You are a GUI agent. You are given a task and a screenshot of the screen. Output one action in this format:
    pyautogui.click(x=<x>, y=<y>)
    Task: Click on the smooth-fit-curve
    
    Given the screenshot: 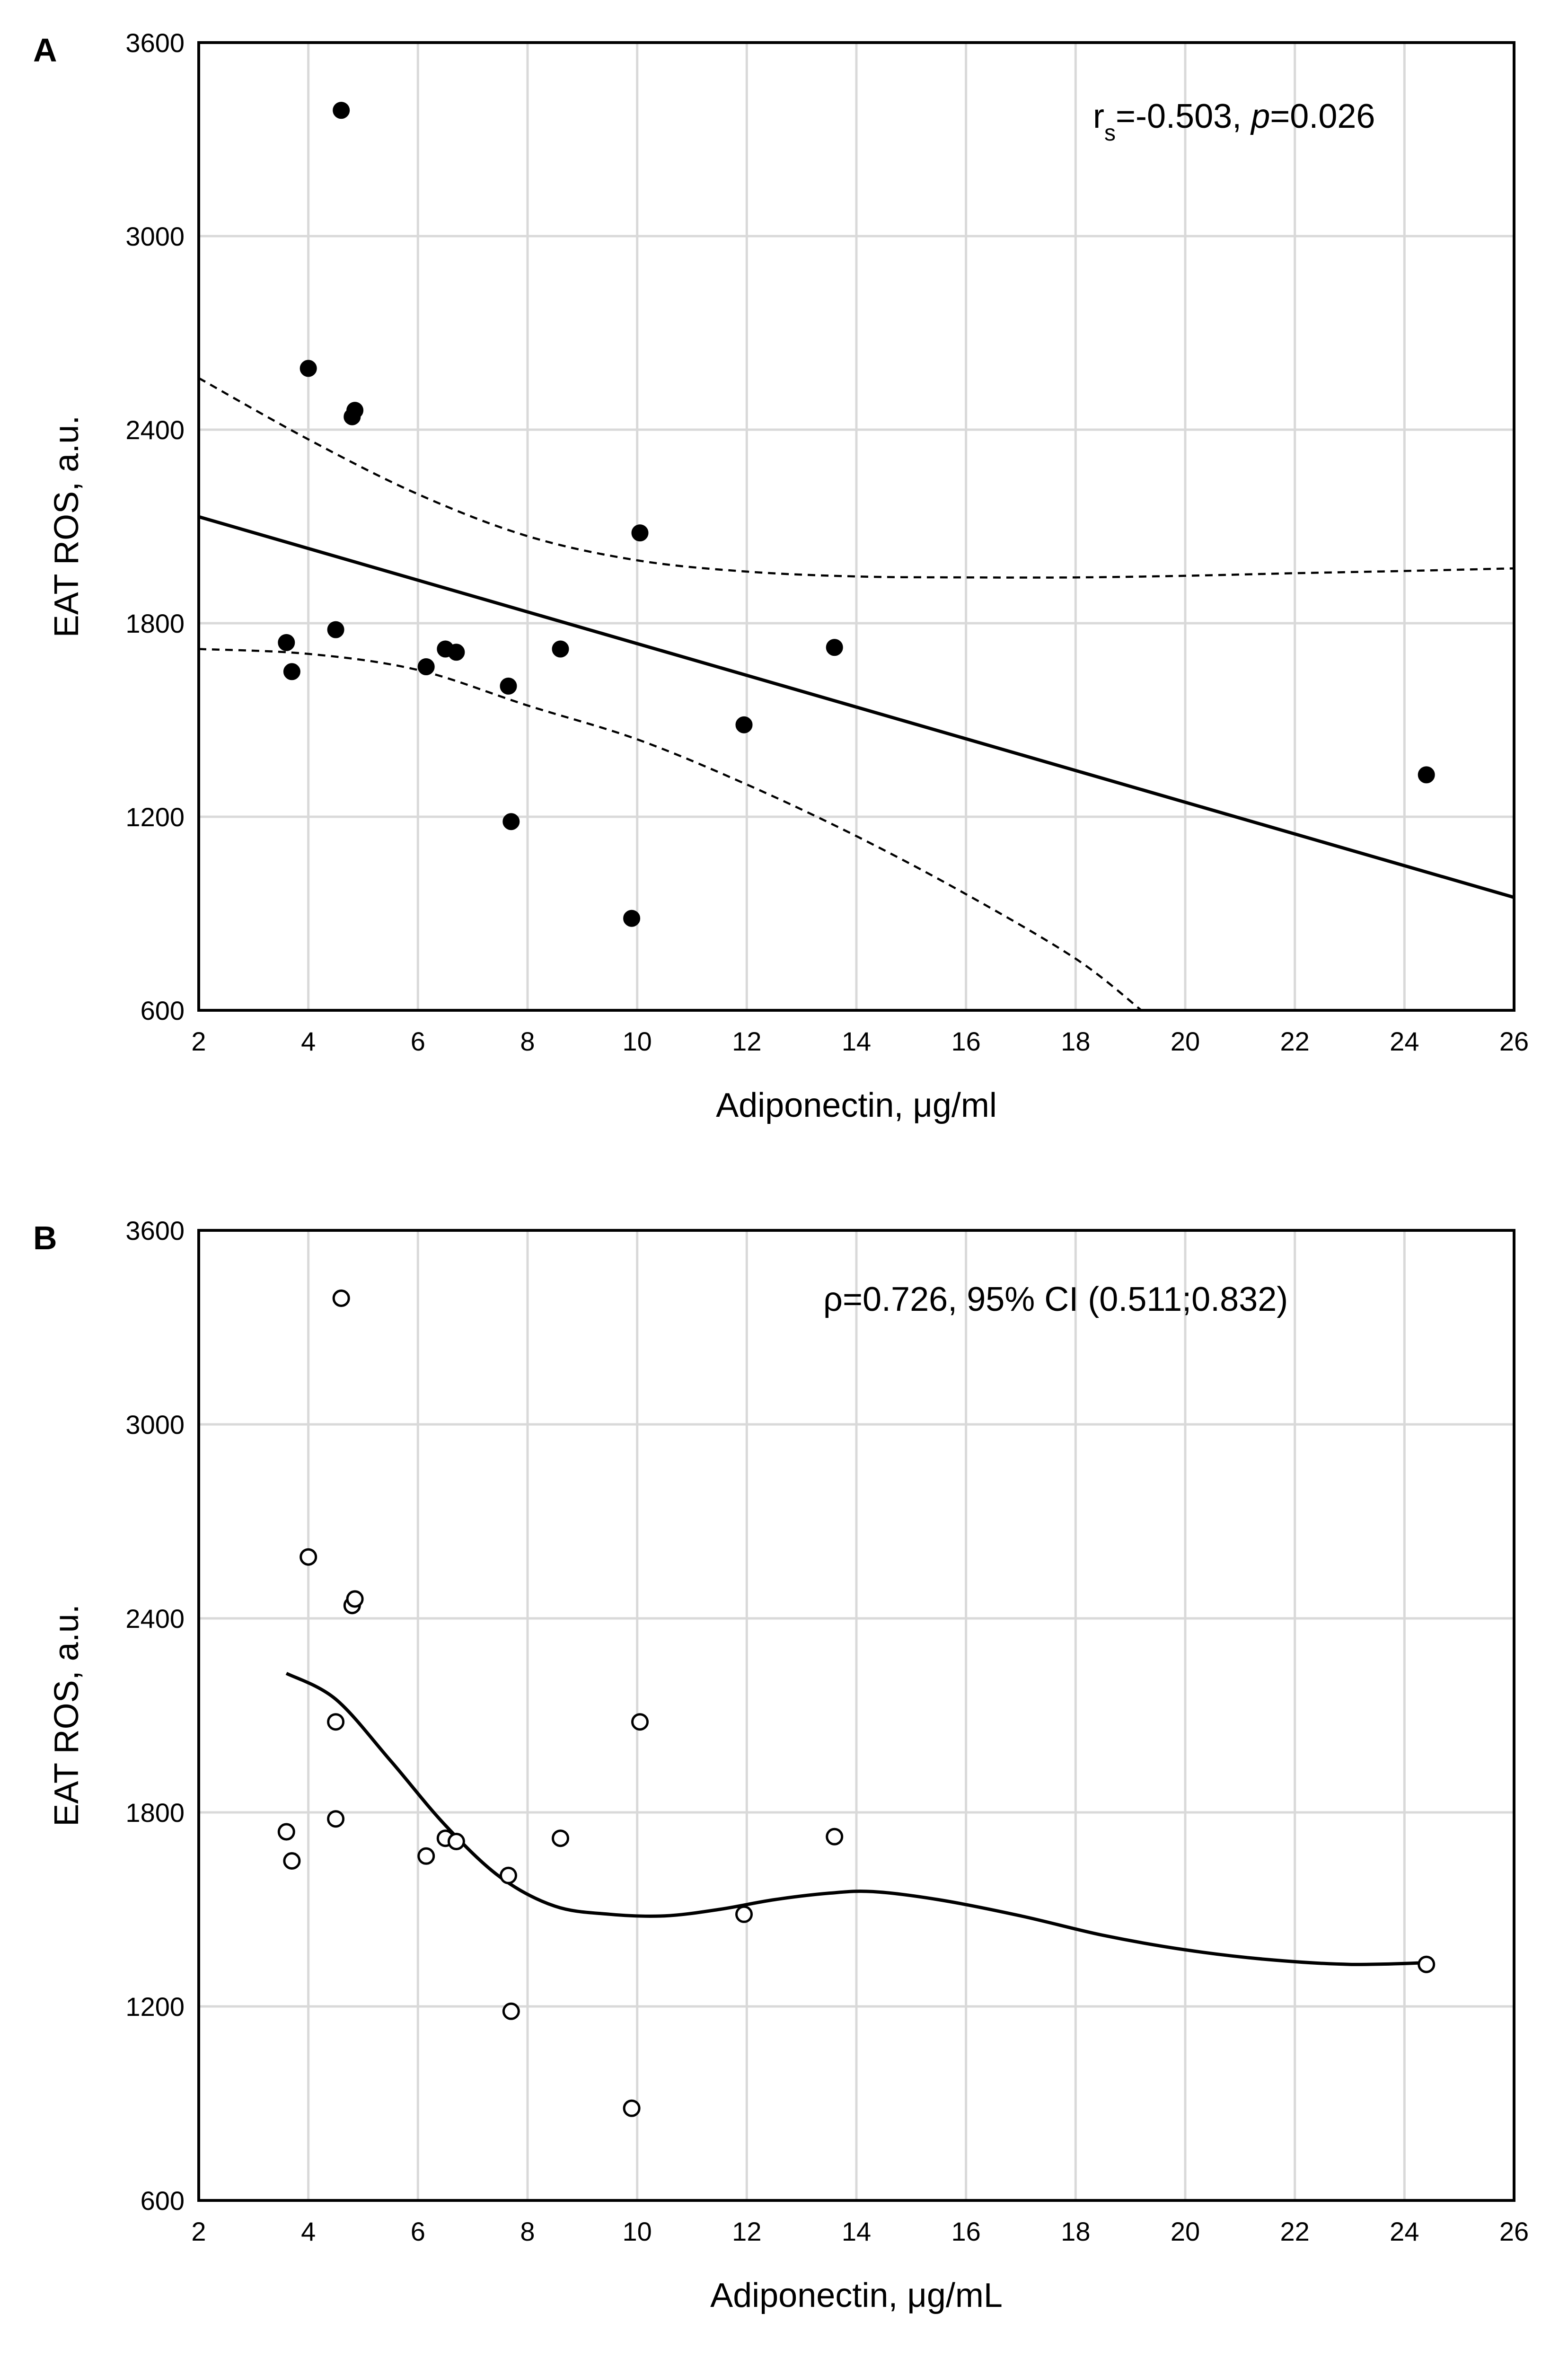 What is the action you would take?
    pyautogui.click(x=856, y=1819)
    